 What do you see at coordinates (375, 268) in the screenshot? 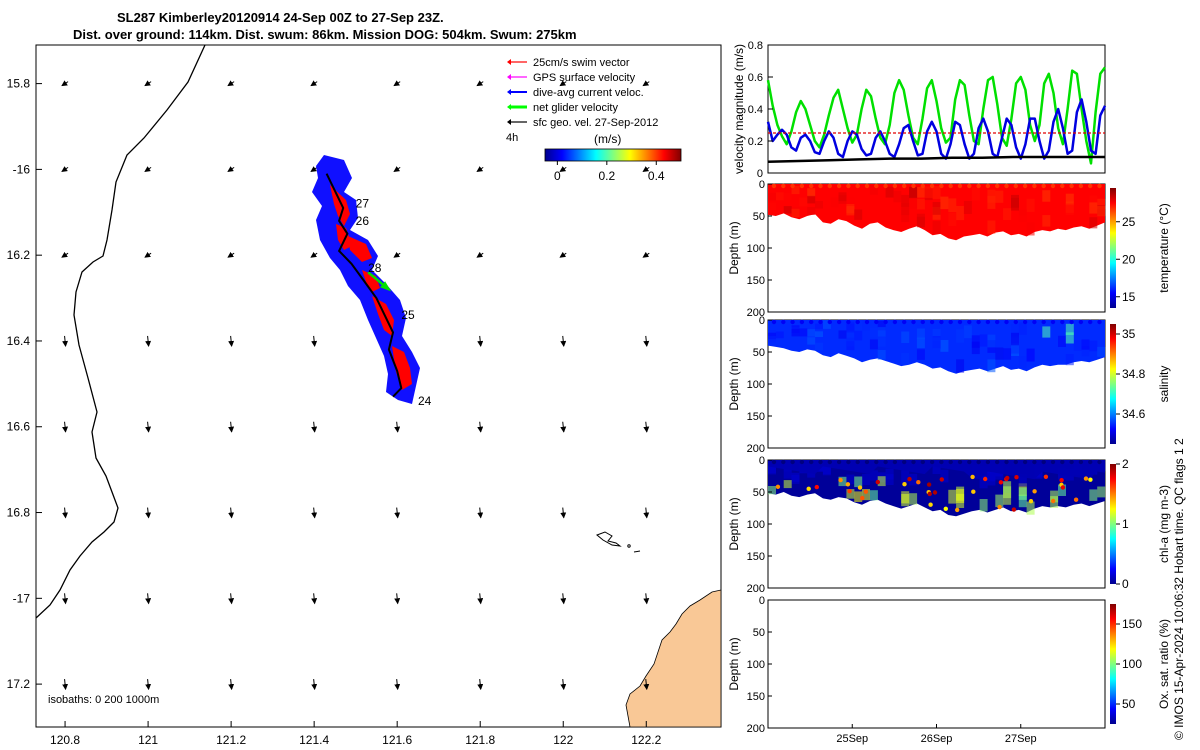
I see `day-label: 28` at bounding box center [375, 268].